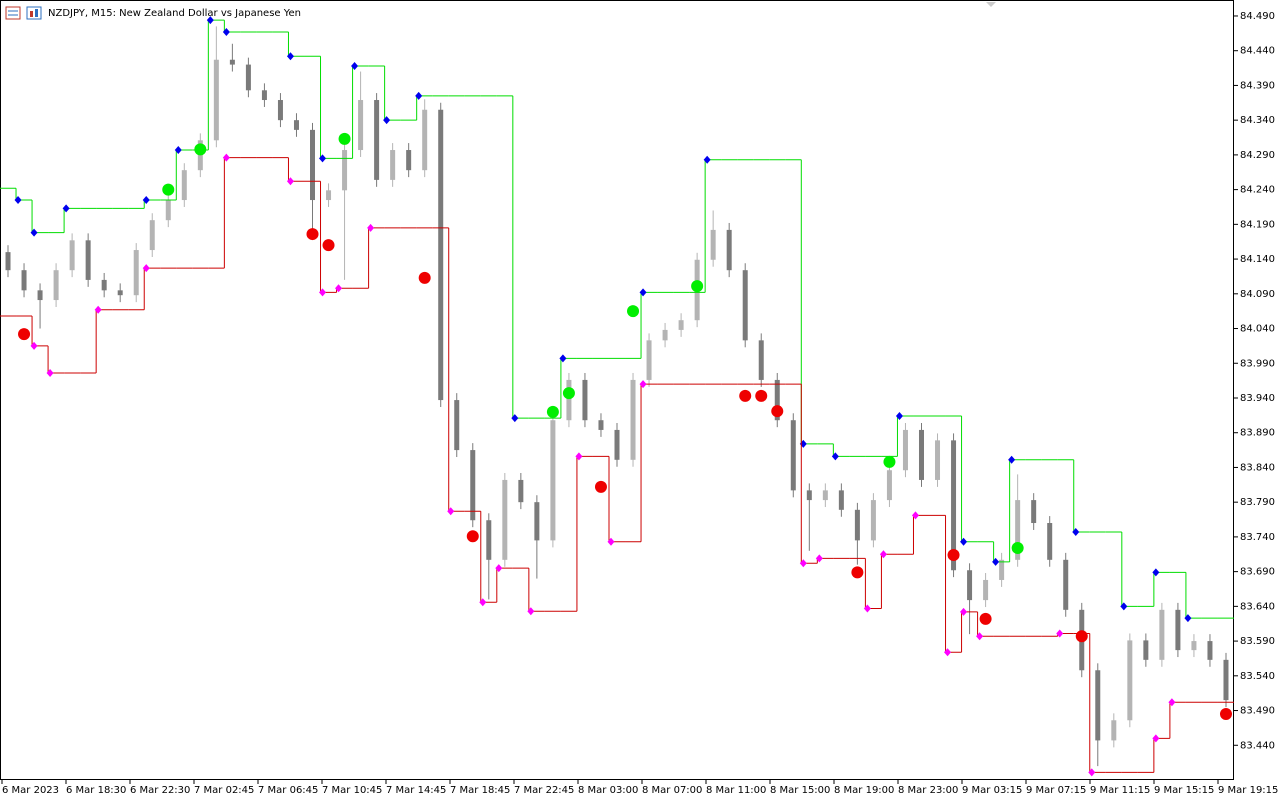  I want to click on x-tick-label: 8 Mar 15:00, so click(800, 790).